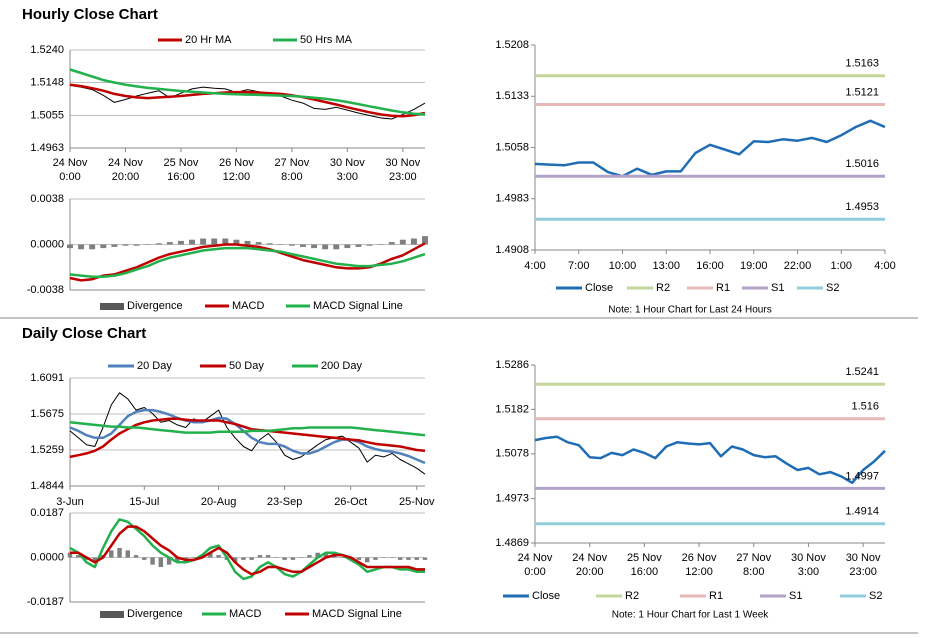  Describe the element at coordinates (47, 148) in the screenshot. I see `y-tick-label: 1.4963` at that location.